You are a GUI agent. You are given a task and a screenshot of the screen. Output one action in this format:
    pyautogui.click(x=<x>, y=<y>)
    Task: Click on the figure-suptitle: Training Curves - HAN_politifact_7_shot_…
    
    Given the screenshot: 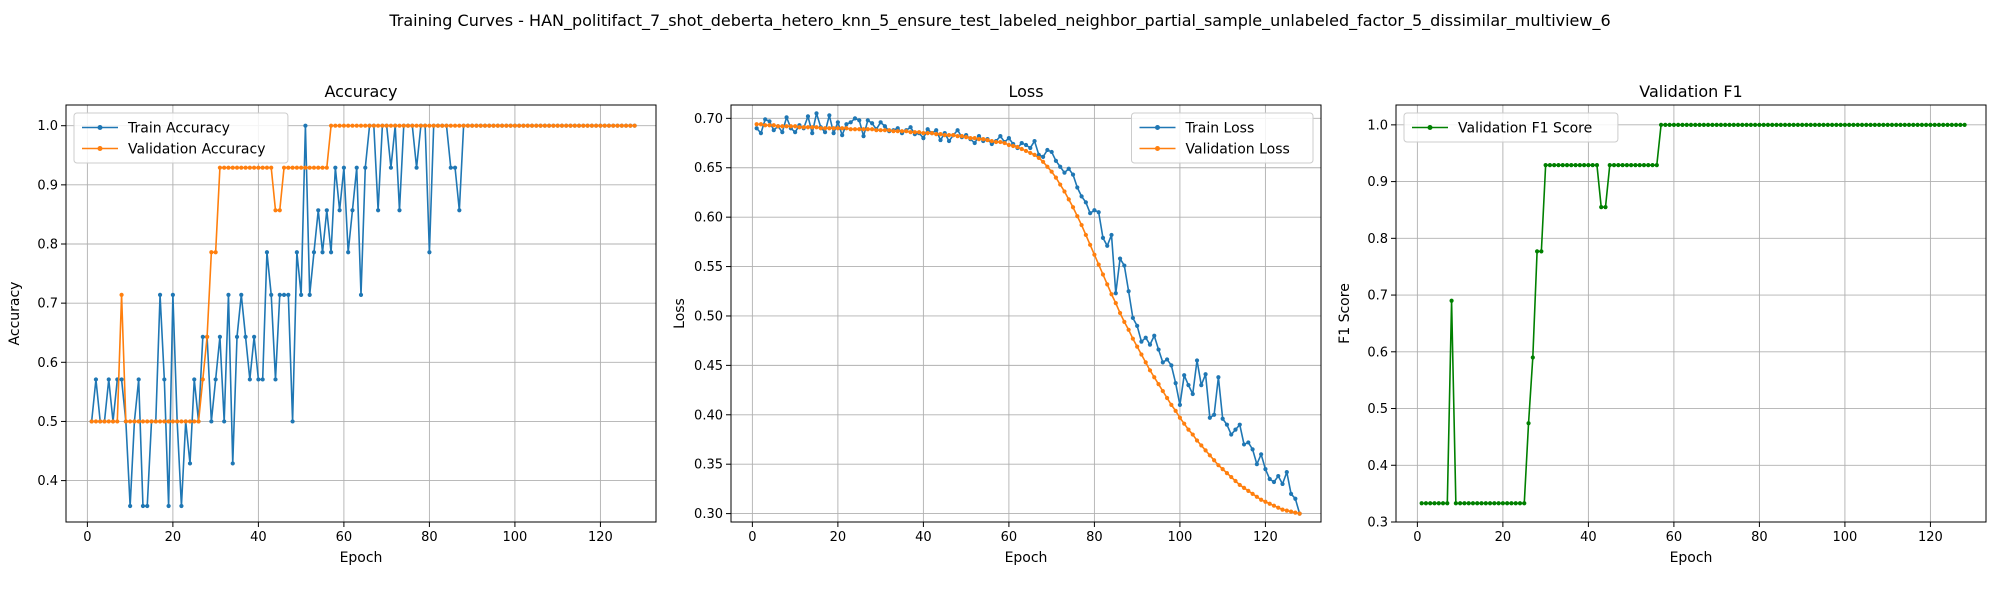 What is the action you would take?
    pyautogui.click(x=999, y=21)
    